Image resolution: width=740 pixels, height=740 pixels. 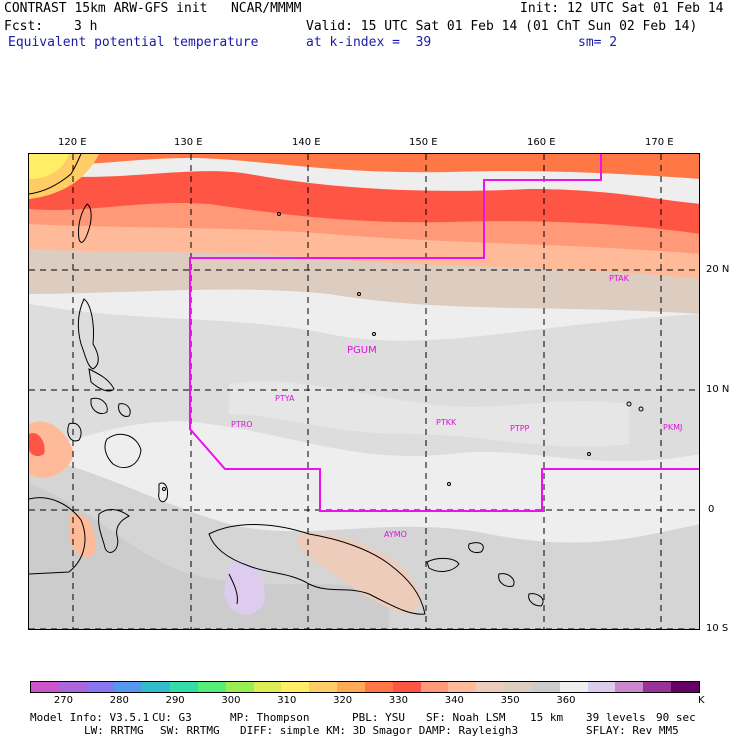 What do you see at coordinates (63, 700) in the screenshot?
I see `colorbar-tick-label: 270` at bounding box center [63, 700].